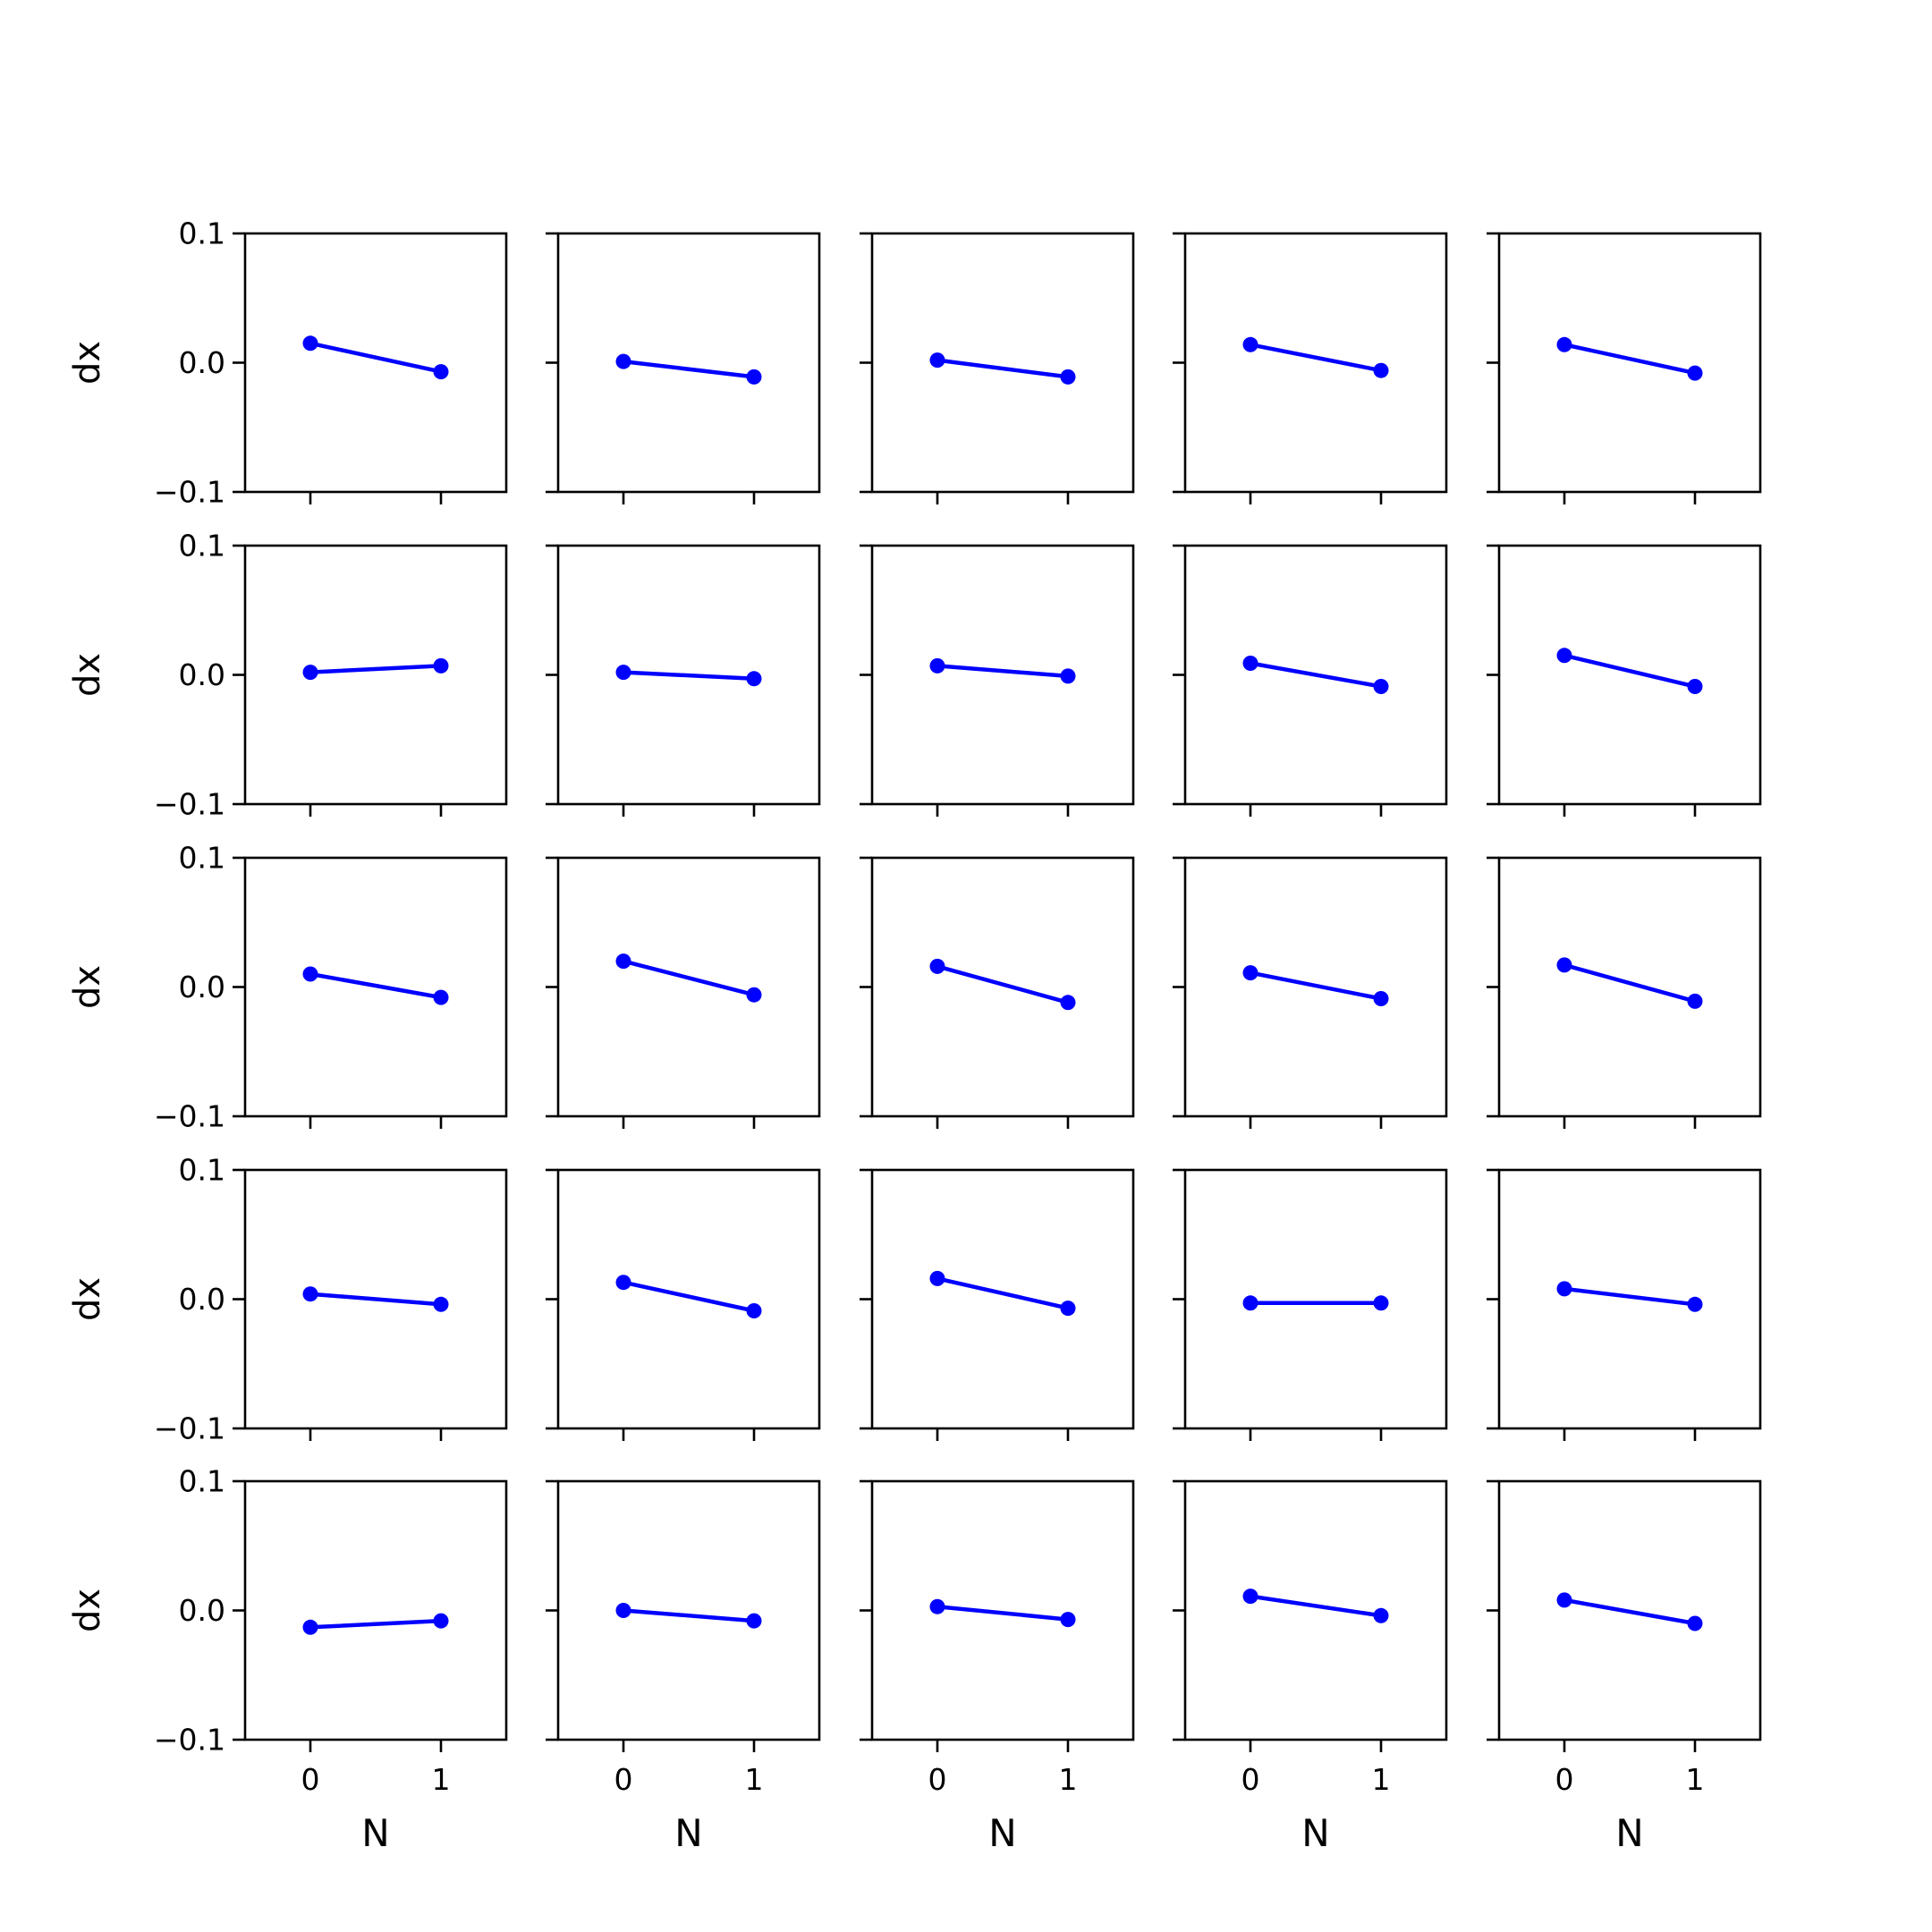 The width and height of the screenshot is (1932, 1932). What do you see at coordinates (1310, 1667) in the screenshot?
I see `subplot-r4-c3: 0 1 N` at bounding box center [1310, 1667].